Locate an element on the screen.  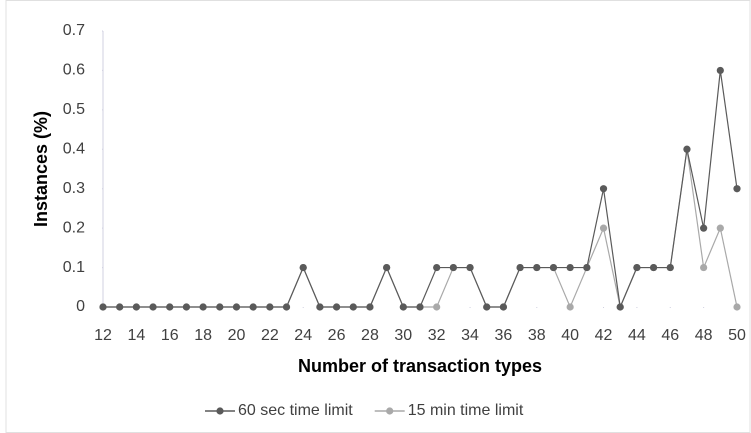
x-tick-label: 22 is located at coordinates (270, 335).